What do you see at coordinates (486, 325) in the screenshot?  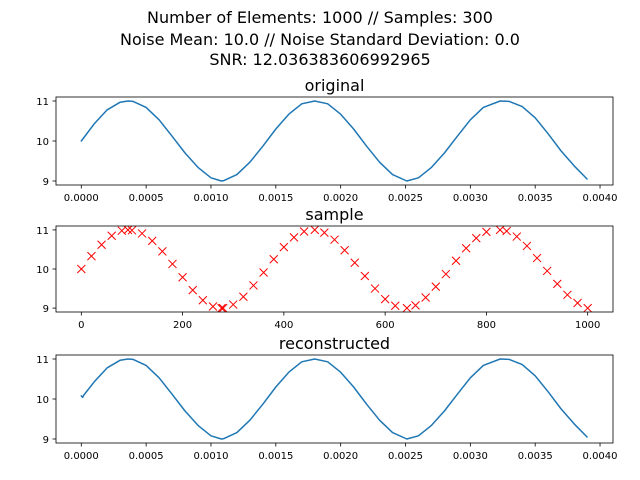 I see `sample-xtick-label: 800` at bounding box center [486, 325].